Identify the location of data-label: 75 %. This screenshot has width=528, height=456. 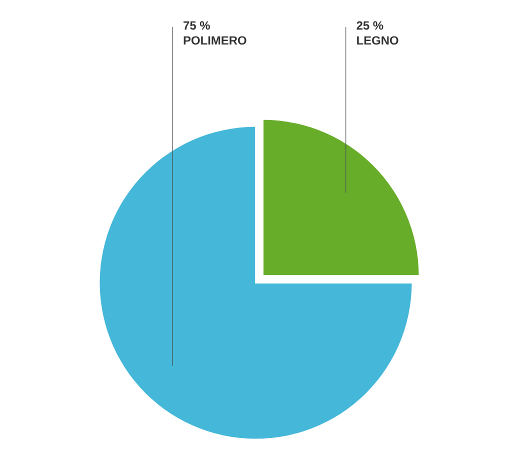
(197, 25).